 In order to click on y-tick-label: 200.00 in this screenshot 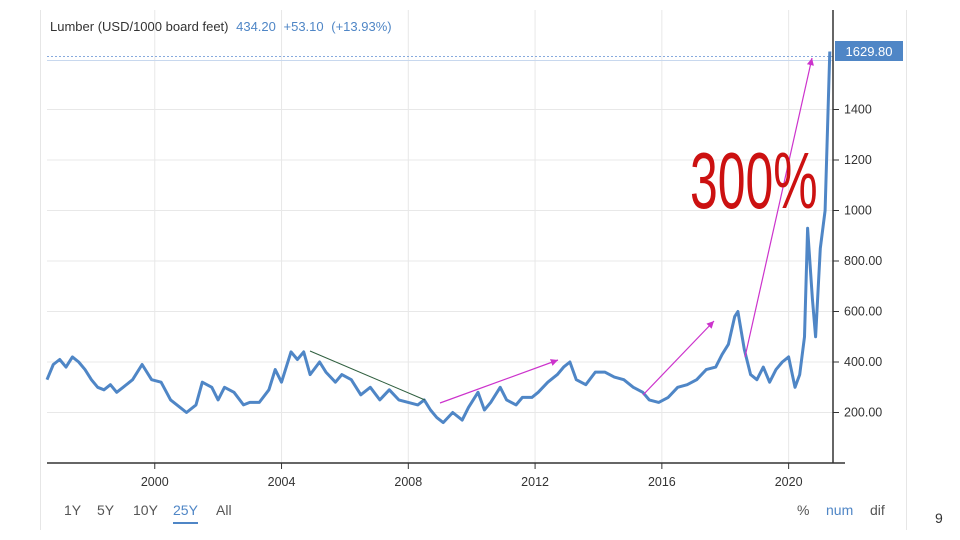, I will do `click(863, 413)`.